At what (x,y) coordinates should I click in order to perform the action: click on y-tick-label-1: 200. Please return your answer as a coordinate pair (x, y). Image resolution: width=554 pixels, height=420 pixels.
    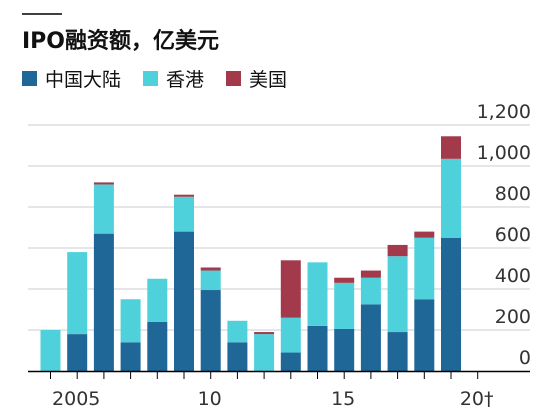
    Looking at the image, I should click on (513, 317).